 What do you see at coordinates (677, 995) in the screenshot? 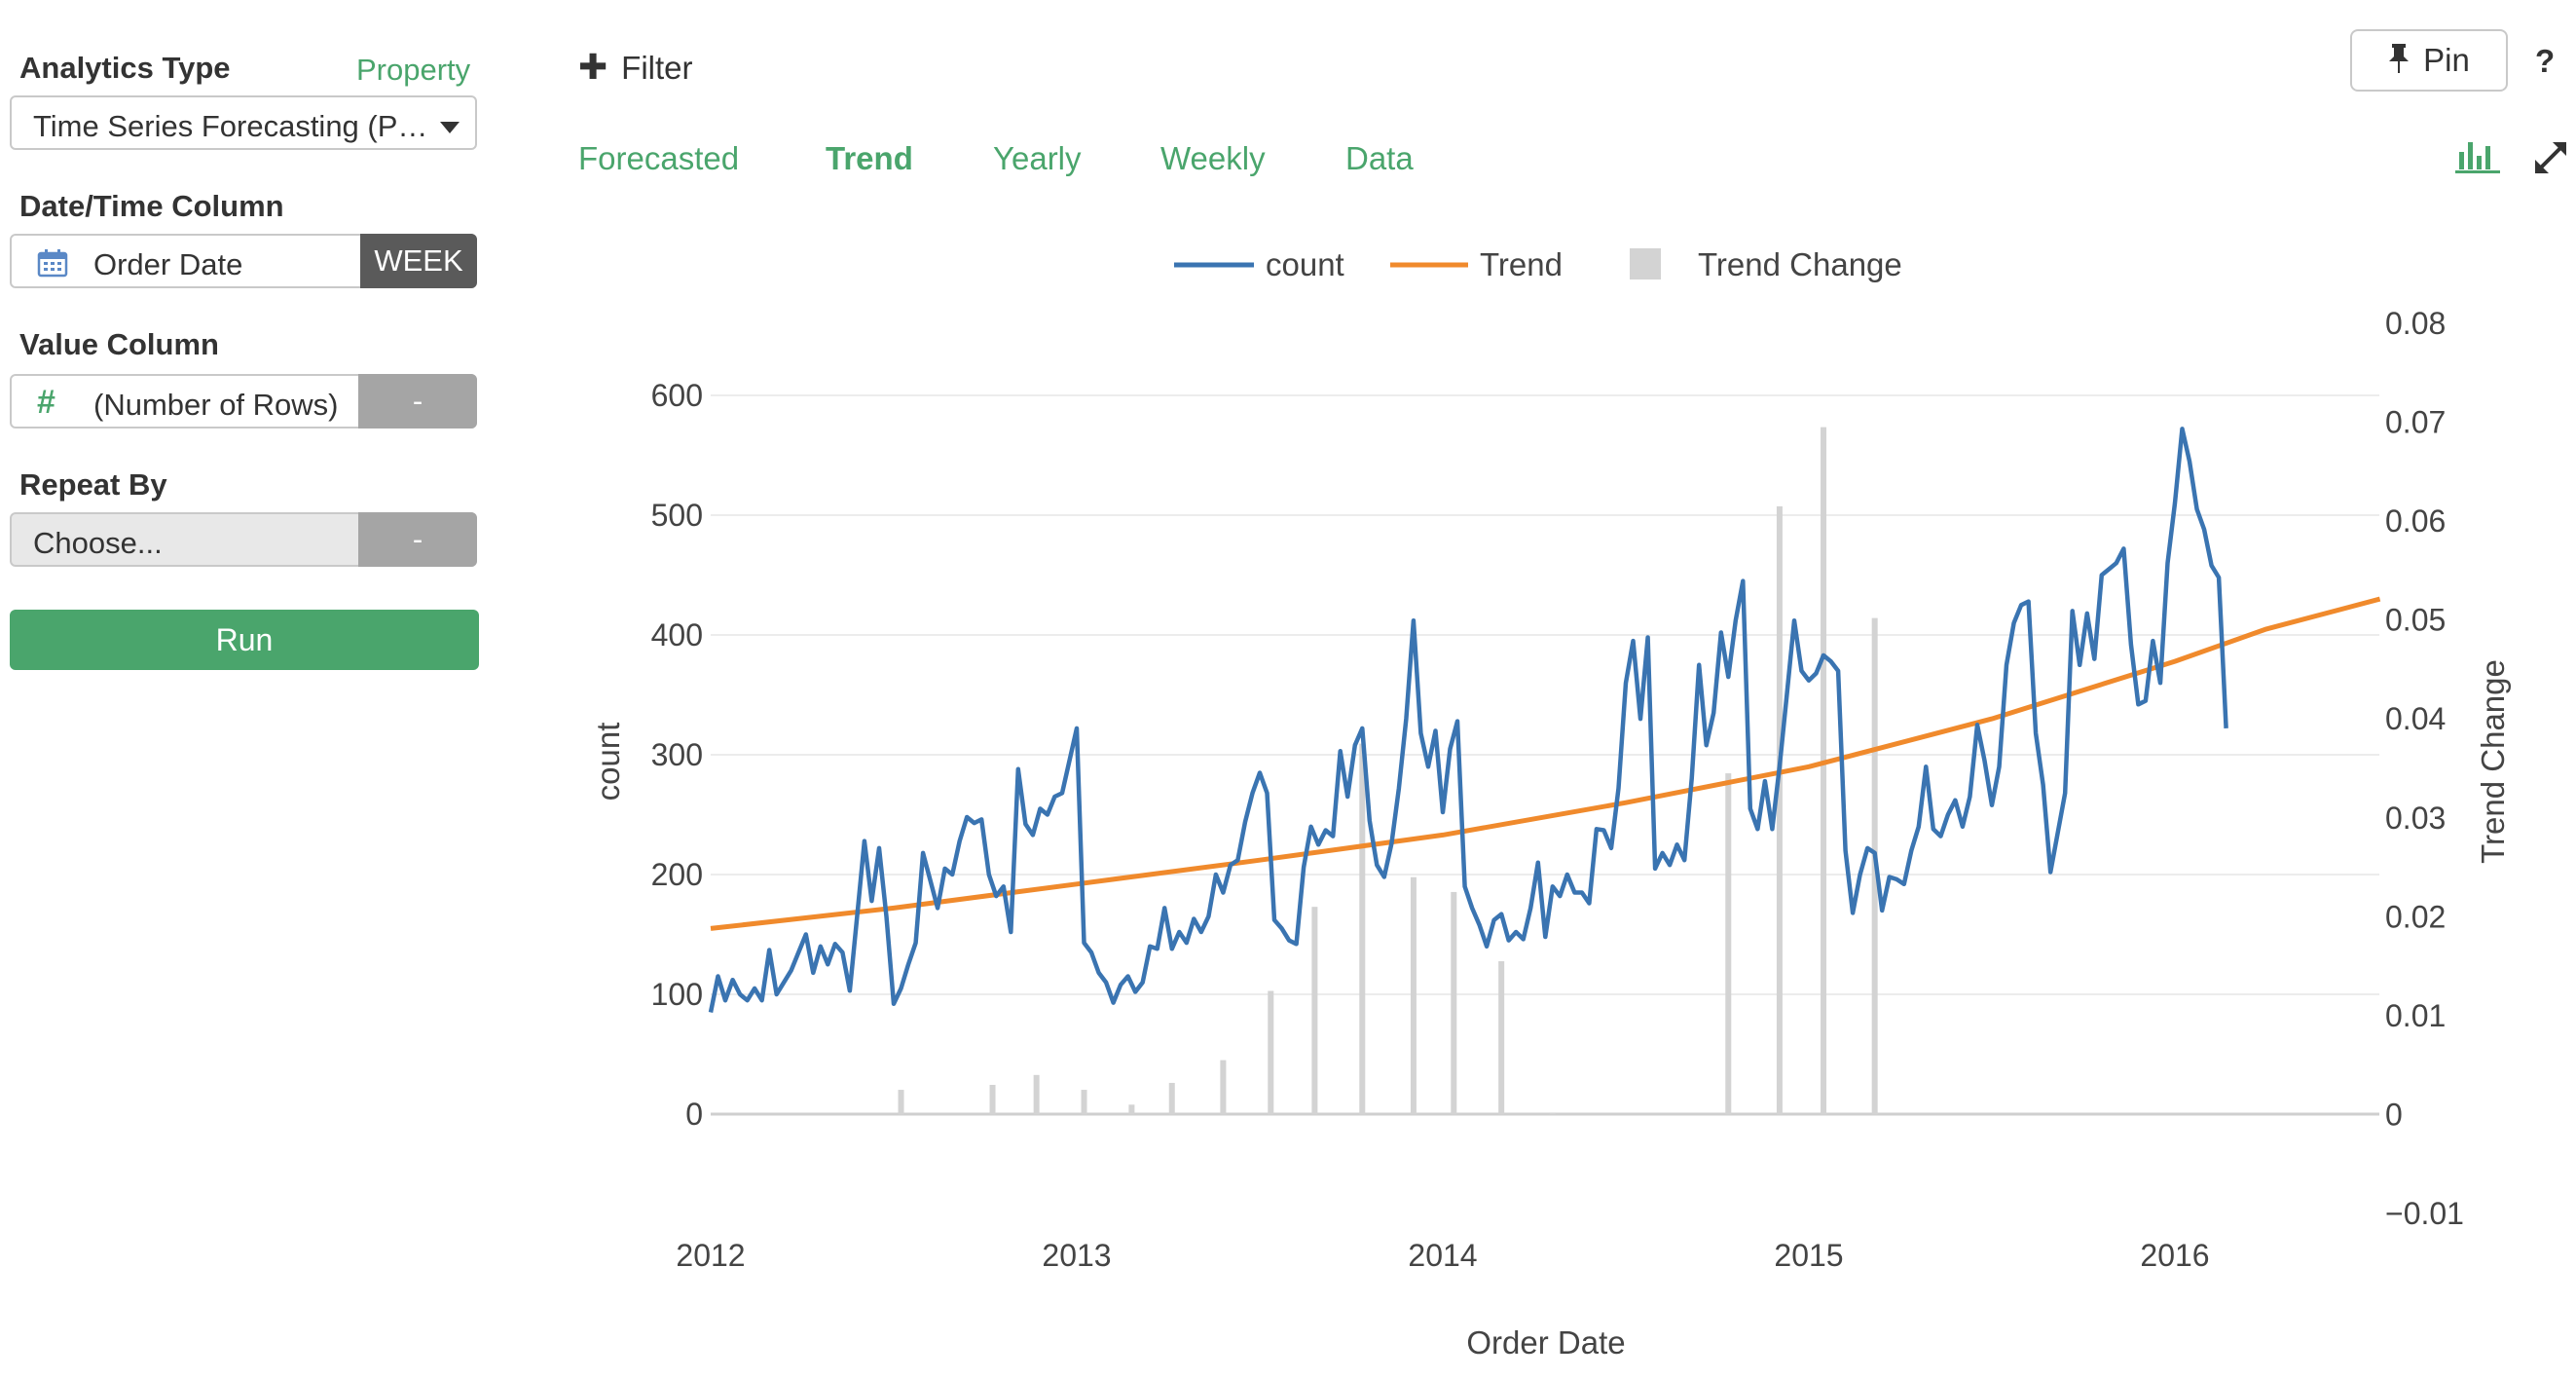
I see `y-tick-label: 100` at bounding box center [677, 995].